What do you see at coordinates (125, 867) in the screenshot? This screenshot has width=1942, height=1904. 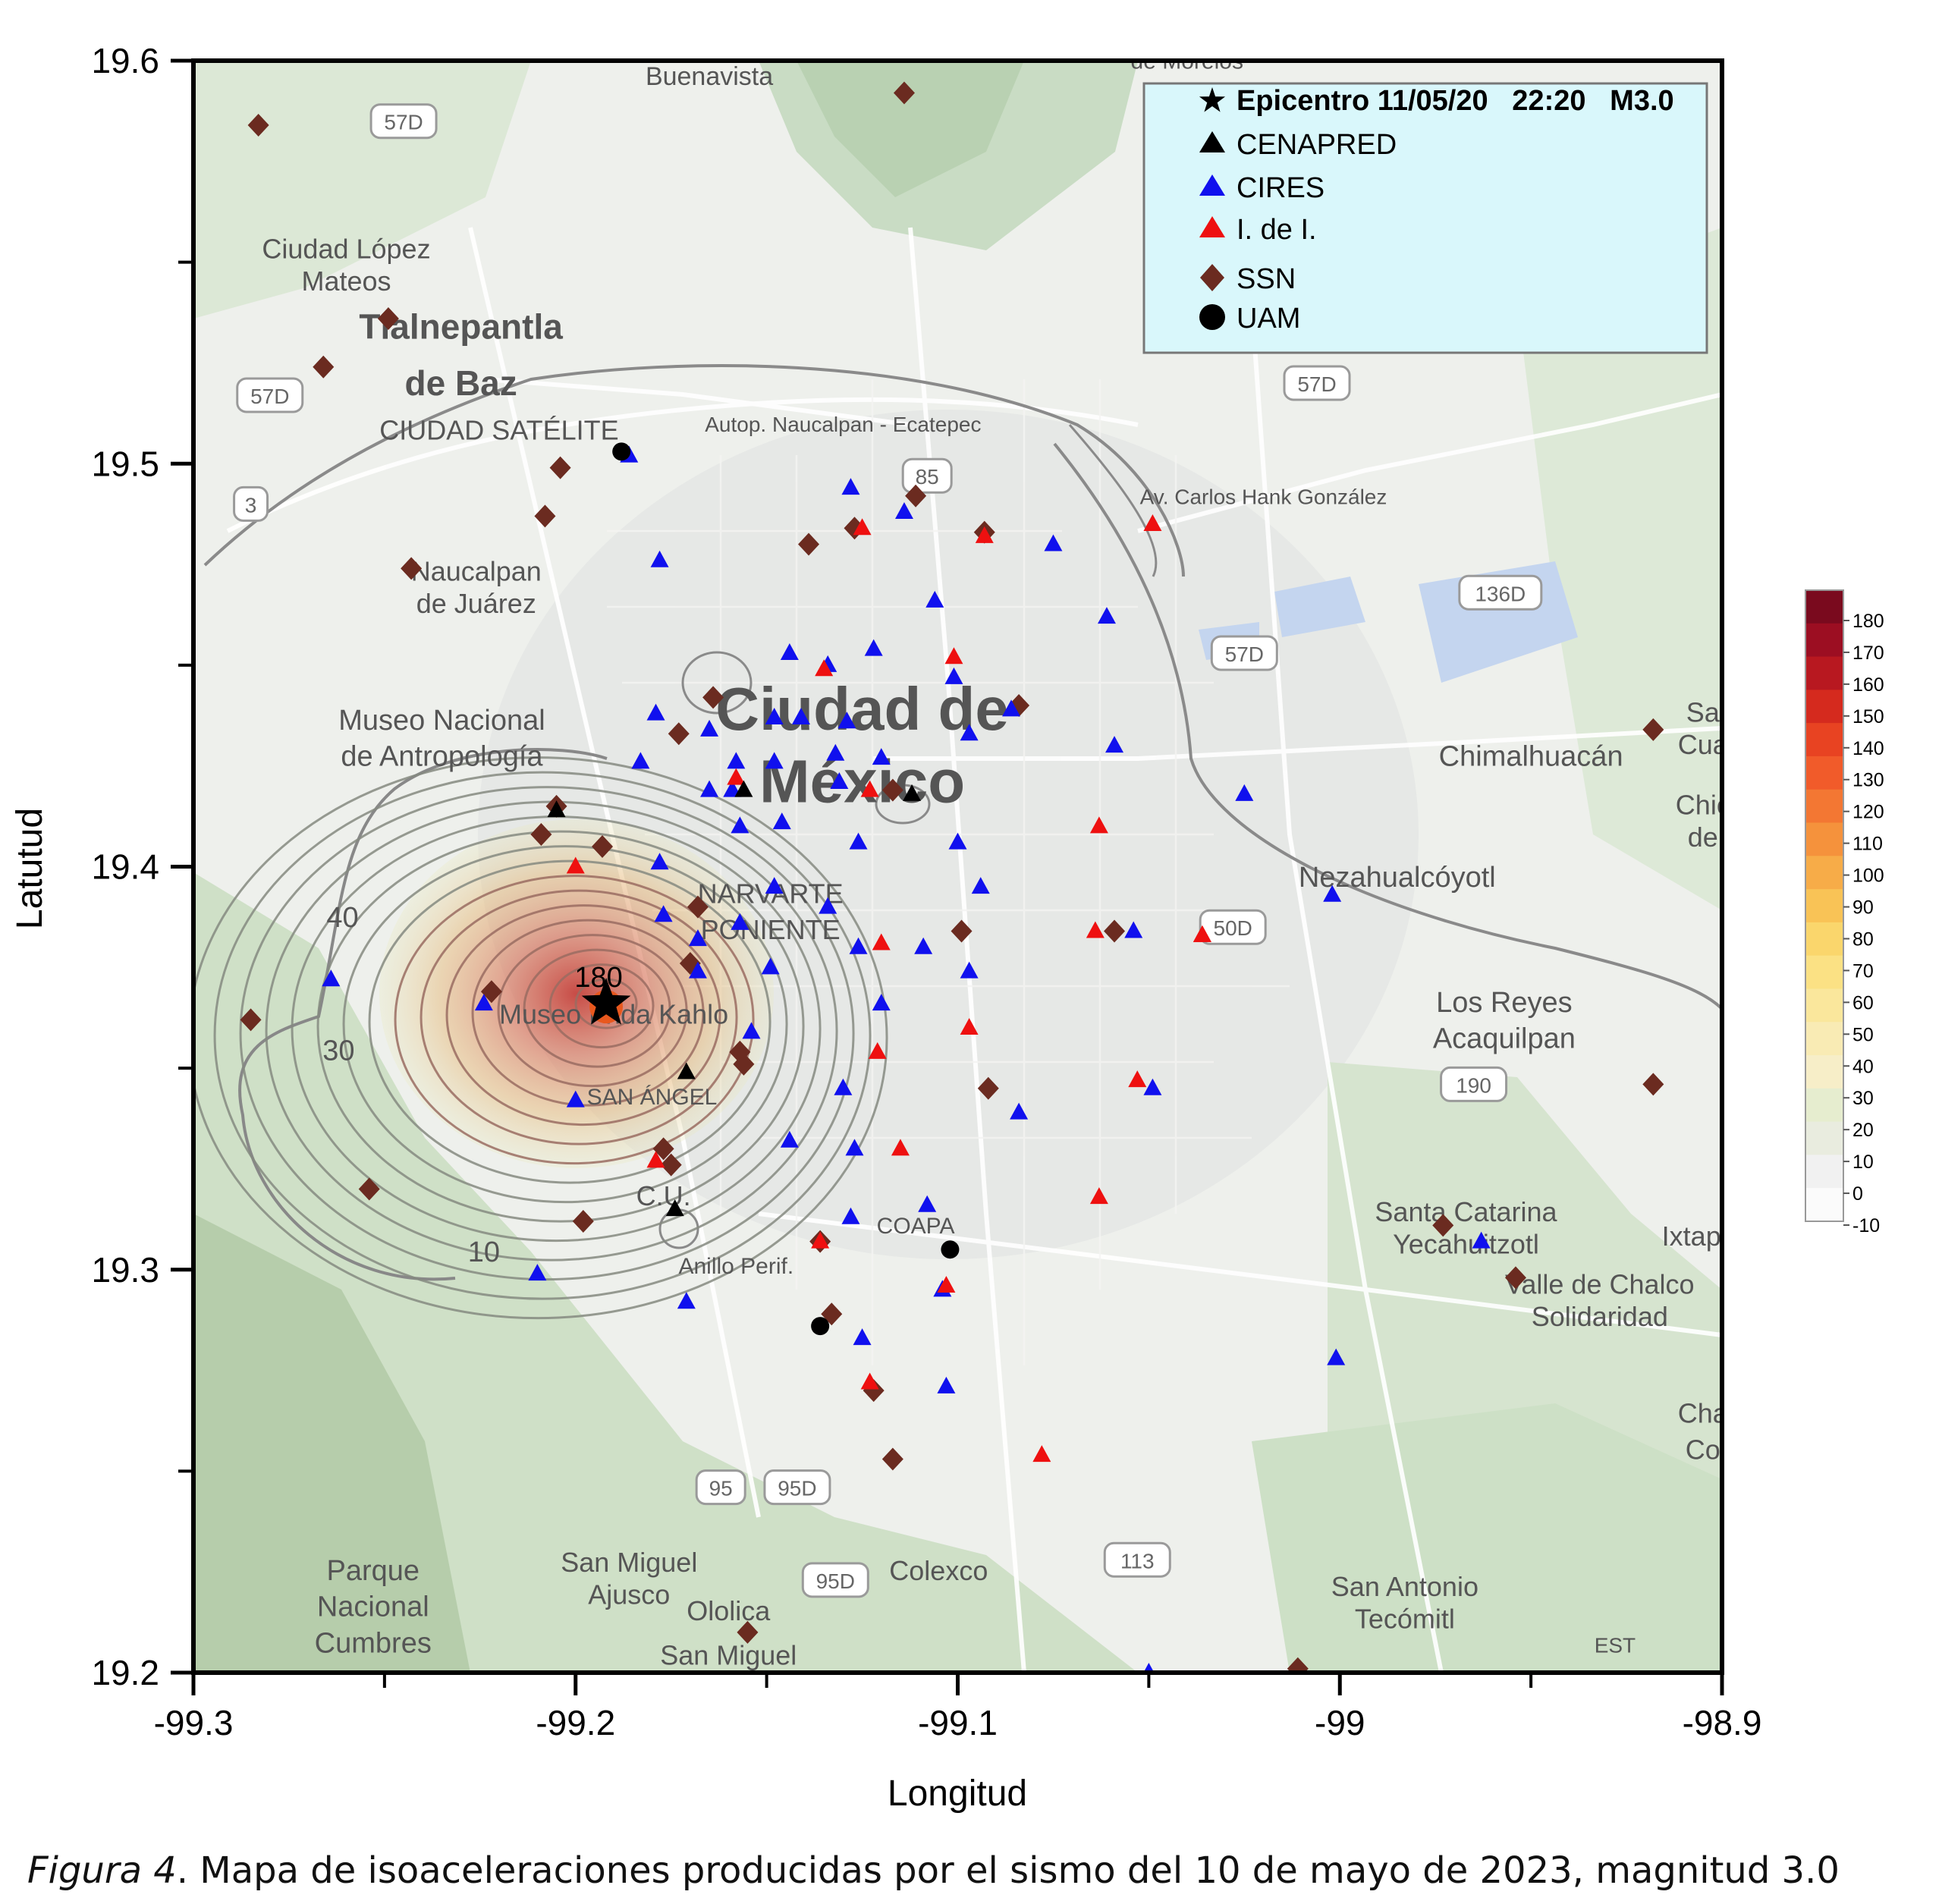 I see `y-tick-label: 19.4` at bounding box center [125, 867].